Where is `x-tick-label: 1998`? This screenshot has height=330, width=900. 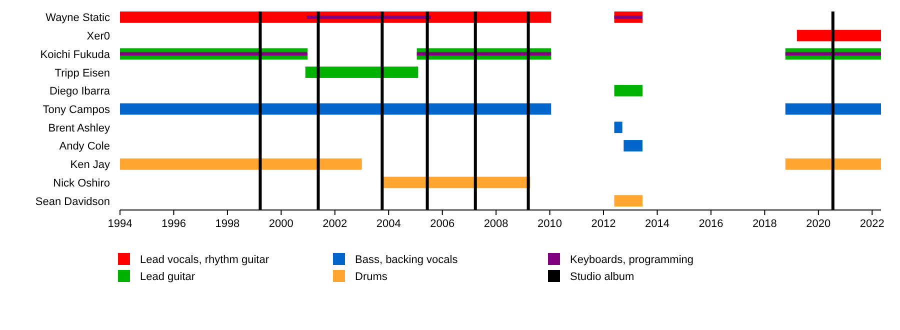 x-tick-label: 1998 is located at coordinates (227, 224).